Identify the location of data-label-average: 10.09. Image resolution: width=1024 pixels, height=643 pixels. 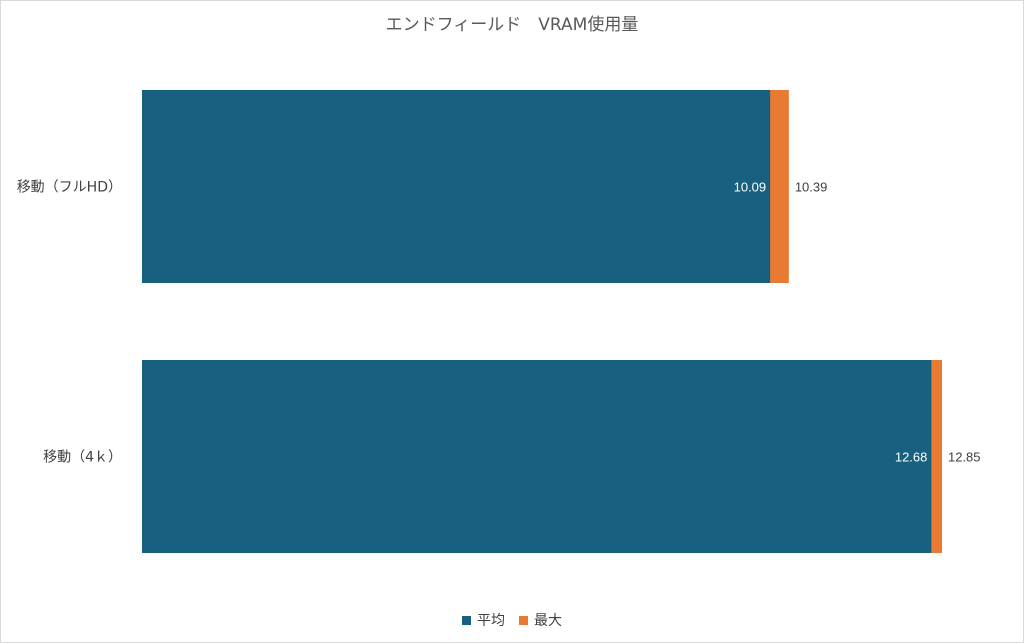
(750, 187).